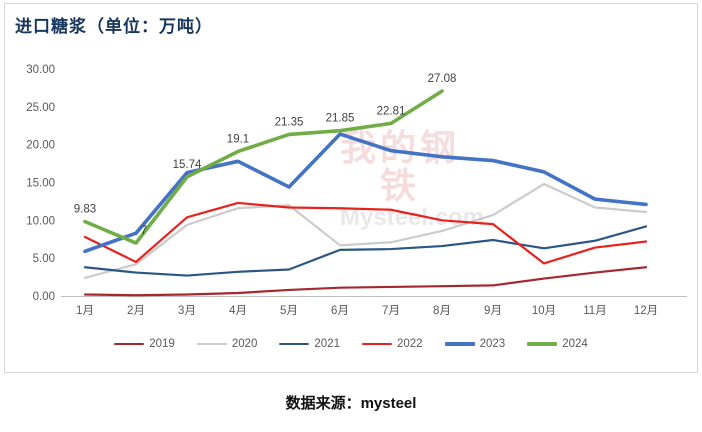 This screenshot has width=702, height=432. I want to click on y-tick-label: 30.00, so click(40, 70).